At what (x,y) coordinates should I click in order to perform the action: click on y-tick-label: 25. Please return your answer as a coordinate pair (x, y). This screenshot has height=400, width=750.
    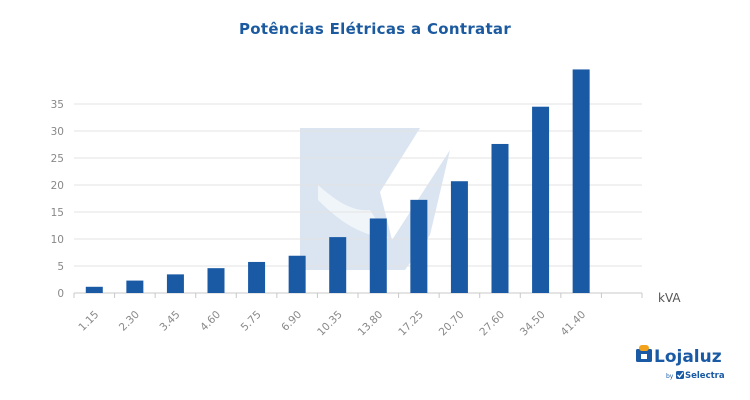
    Looking at the image, I should click on (57, 159).